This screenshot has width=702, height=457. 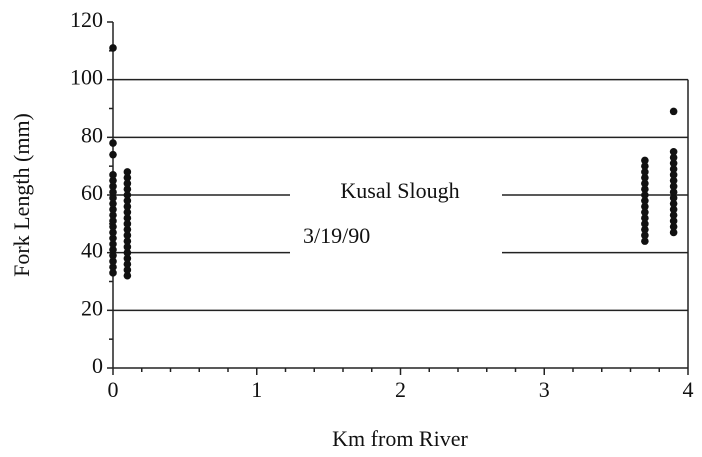 What do you see at coordinates (92, 134) in the screenshot?
I see `y-tick-label: 80` at bounding box center [92, 134].